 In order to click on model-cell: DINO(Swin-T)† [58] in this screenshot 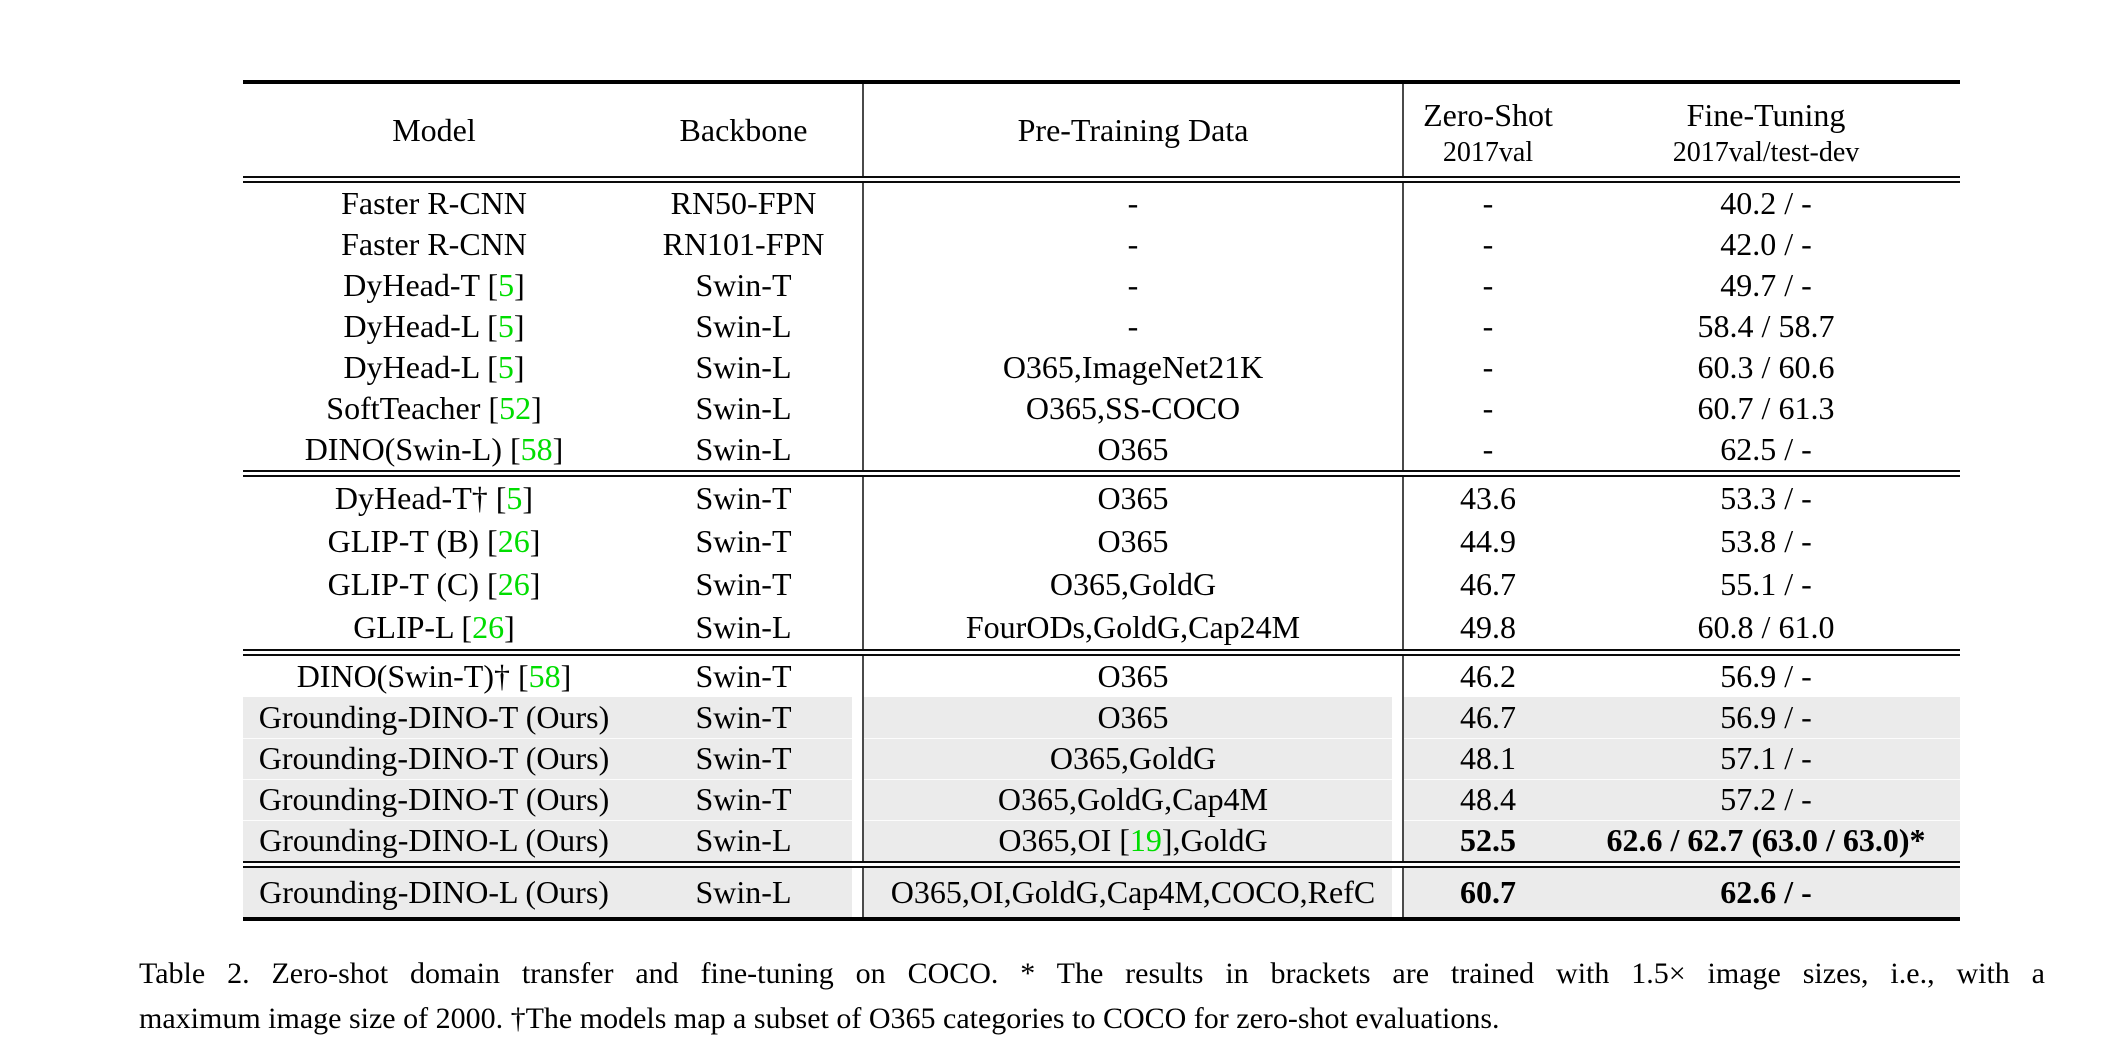, I will do `click(434, 676)`.